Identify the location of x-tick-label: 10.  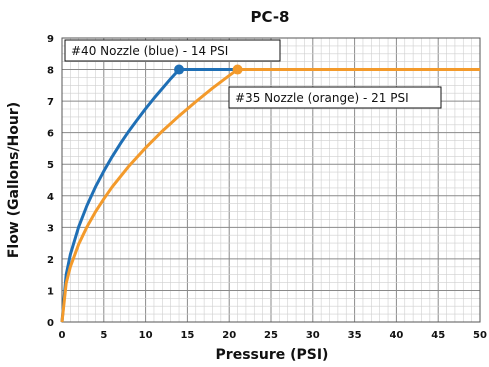
(146, 335).